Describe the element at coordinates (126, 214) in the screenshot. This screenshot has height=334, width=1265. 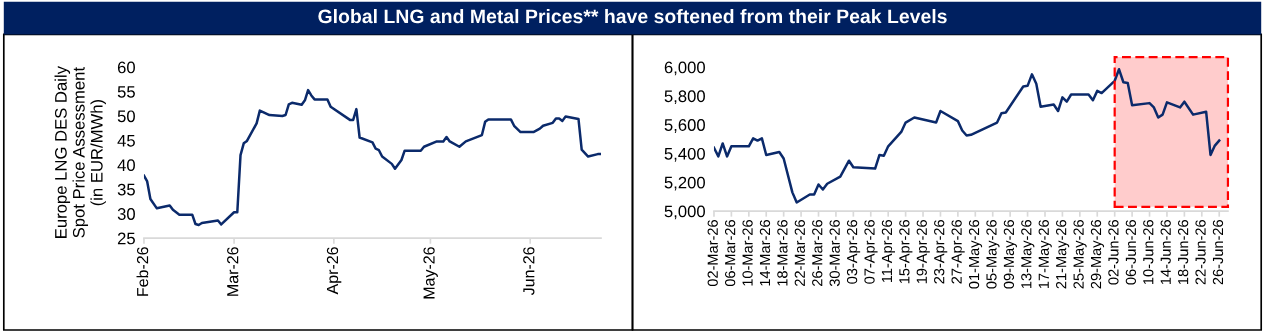
I see `y-tick-label: 30` at that location.